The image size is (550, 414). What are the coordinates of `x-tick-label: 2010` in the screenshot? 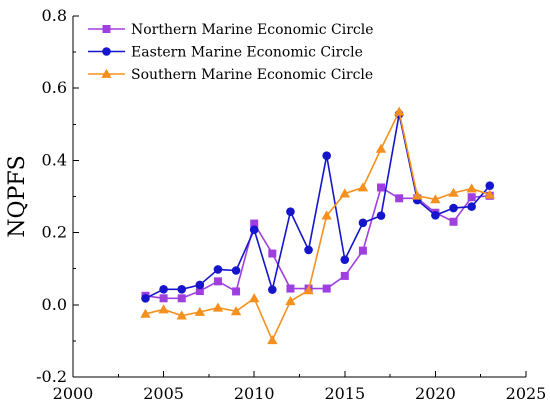 It's located at (254, 393).